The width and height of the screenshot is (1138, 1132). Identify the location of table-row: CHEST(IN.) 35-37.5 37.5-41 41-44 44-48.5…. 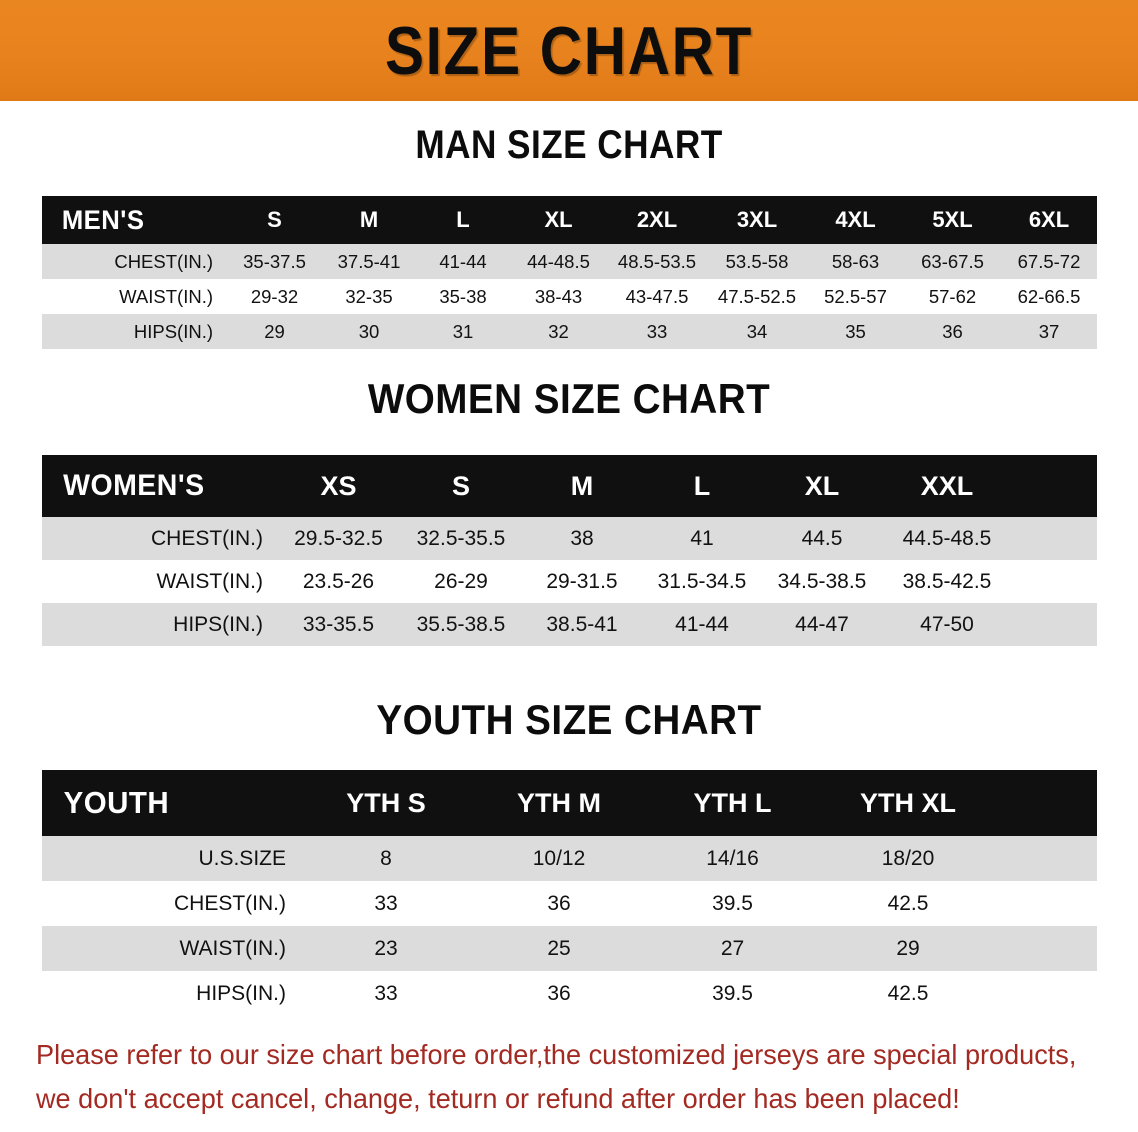
(569, 261).